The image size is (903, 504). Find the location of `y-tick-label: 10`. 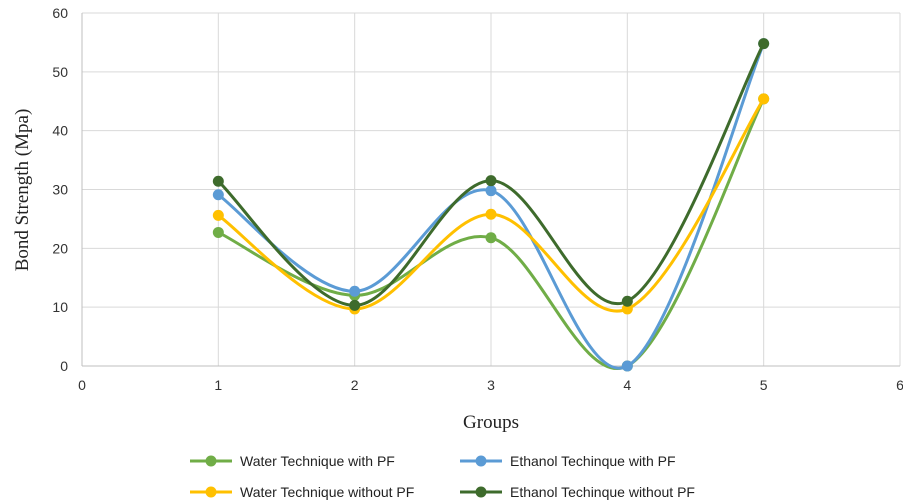

y-tick-label: 10 is located at coordinates (60, 307).